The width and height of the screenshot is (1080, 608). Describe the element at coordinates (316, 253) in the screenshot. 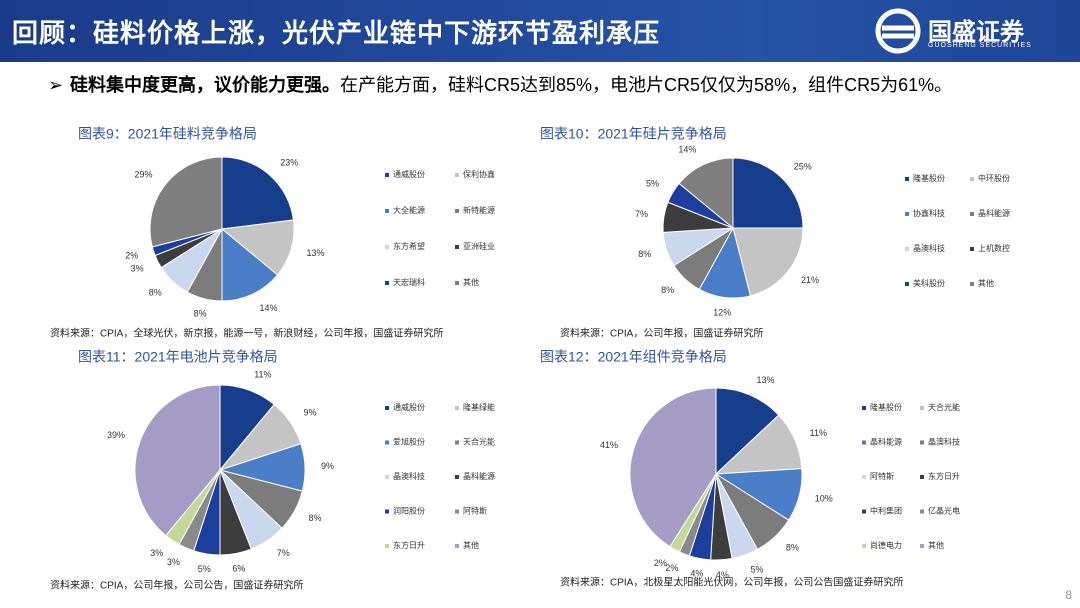

I see `data-label: 13%` at that location.